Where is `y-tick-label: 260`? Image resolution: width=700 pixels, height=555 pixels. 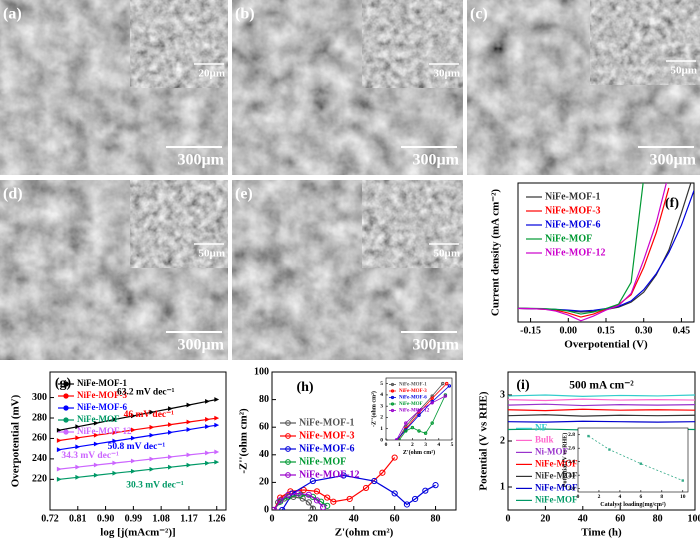 y-tick-label: 260 is located at coordinates (39, 438).